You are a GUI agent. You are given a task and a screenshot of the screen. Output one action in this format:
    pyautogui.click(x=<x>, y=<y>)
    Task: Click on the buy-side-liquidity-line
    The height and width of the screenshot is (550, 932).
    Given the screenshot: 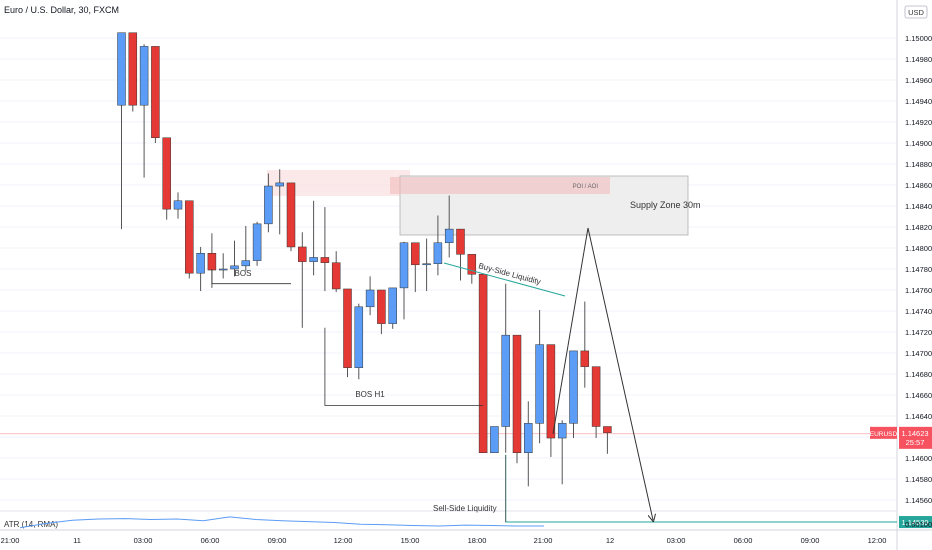 What is the action you would take?
    pyautogui.click(x=504, y=279)
    